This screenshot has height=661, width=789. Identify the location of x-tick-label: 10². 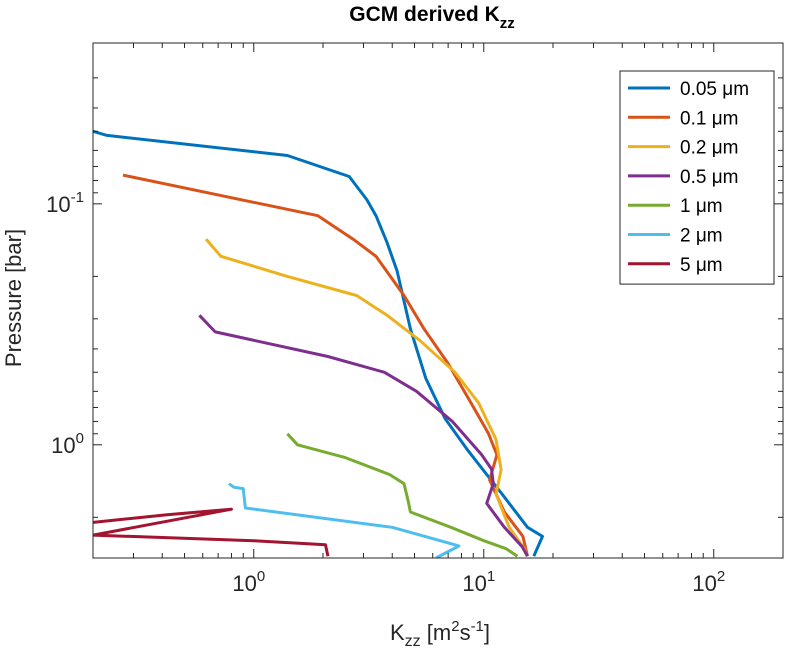
(708, 582).